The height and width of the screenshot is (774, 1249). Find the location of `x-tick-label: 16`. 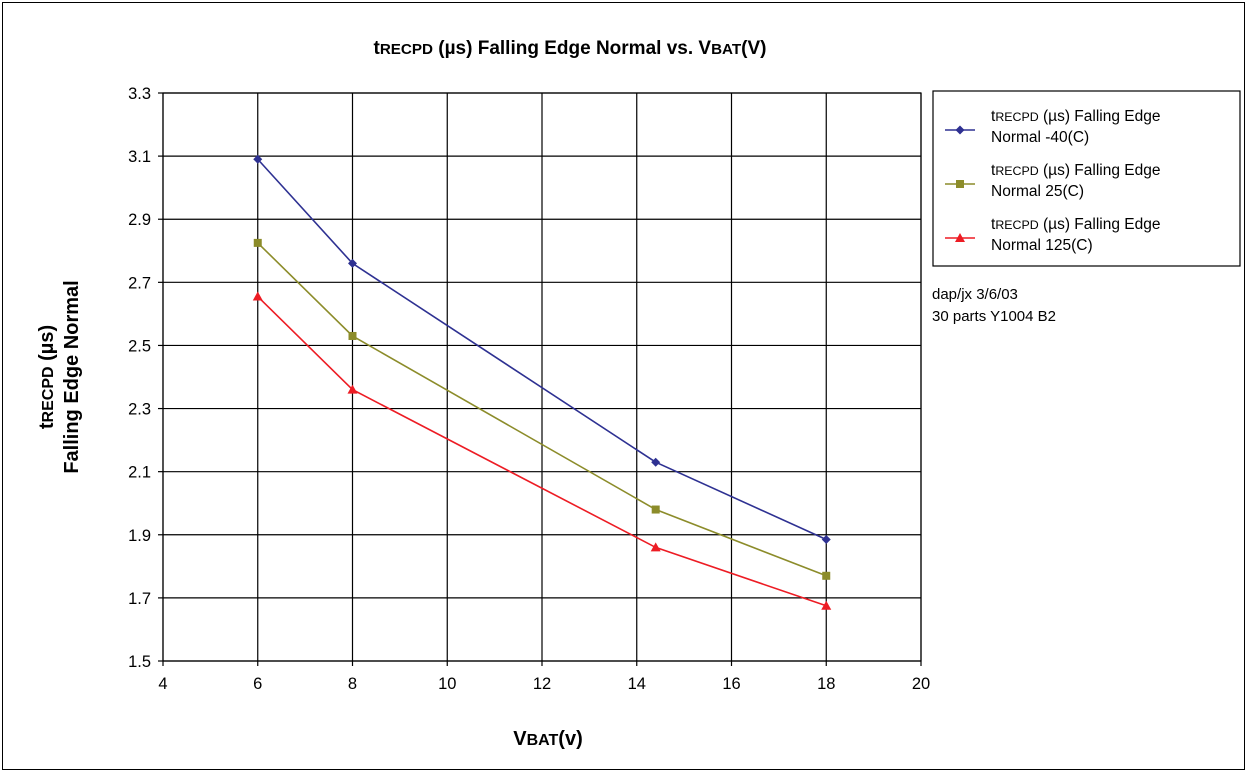

x-tick-label: 16 is located at coordinates (731, 684).